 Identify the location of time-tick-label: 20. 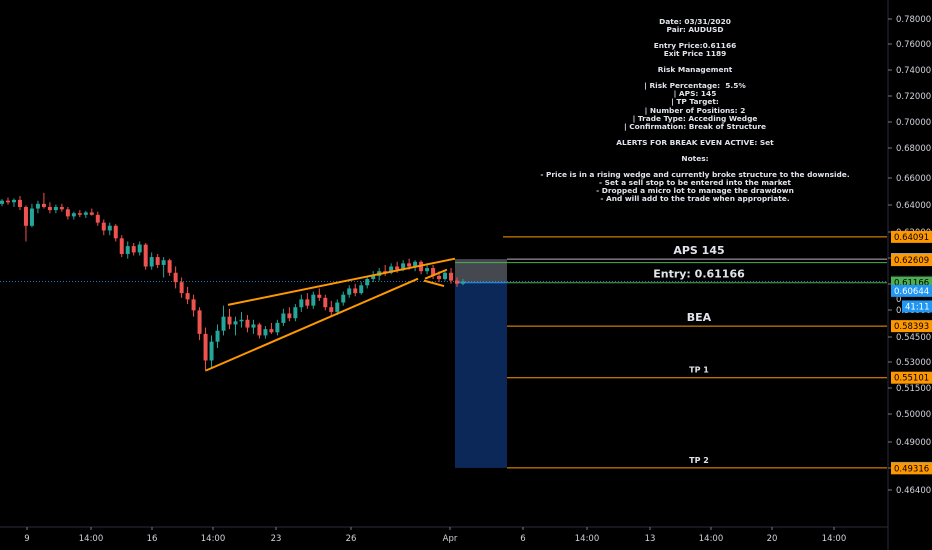
(772, 539).